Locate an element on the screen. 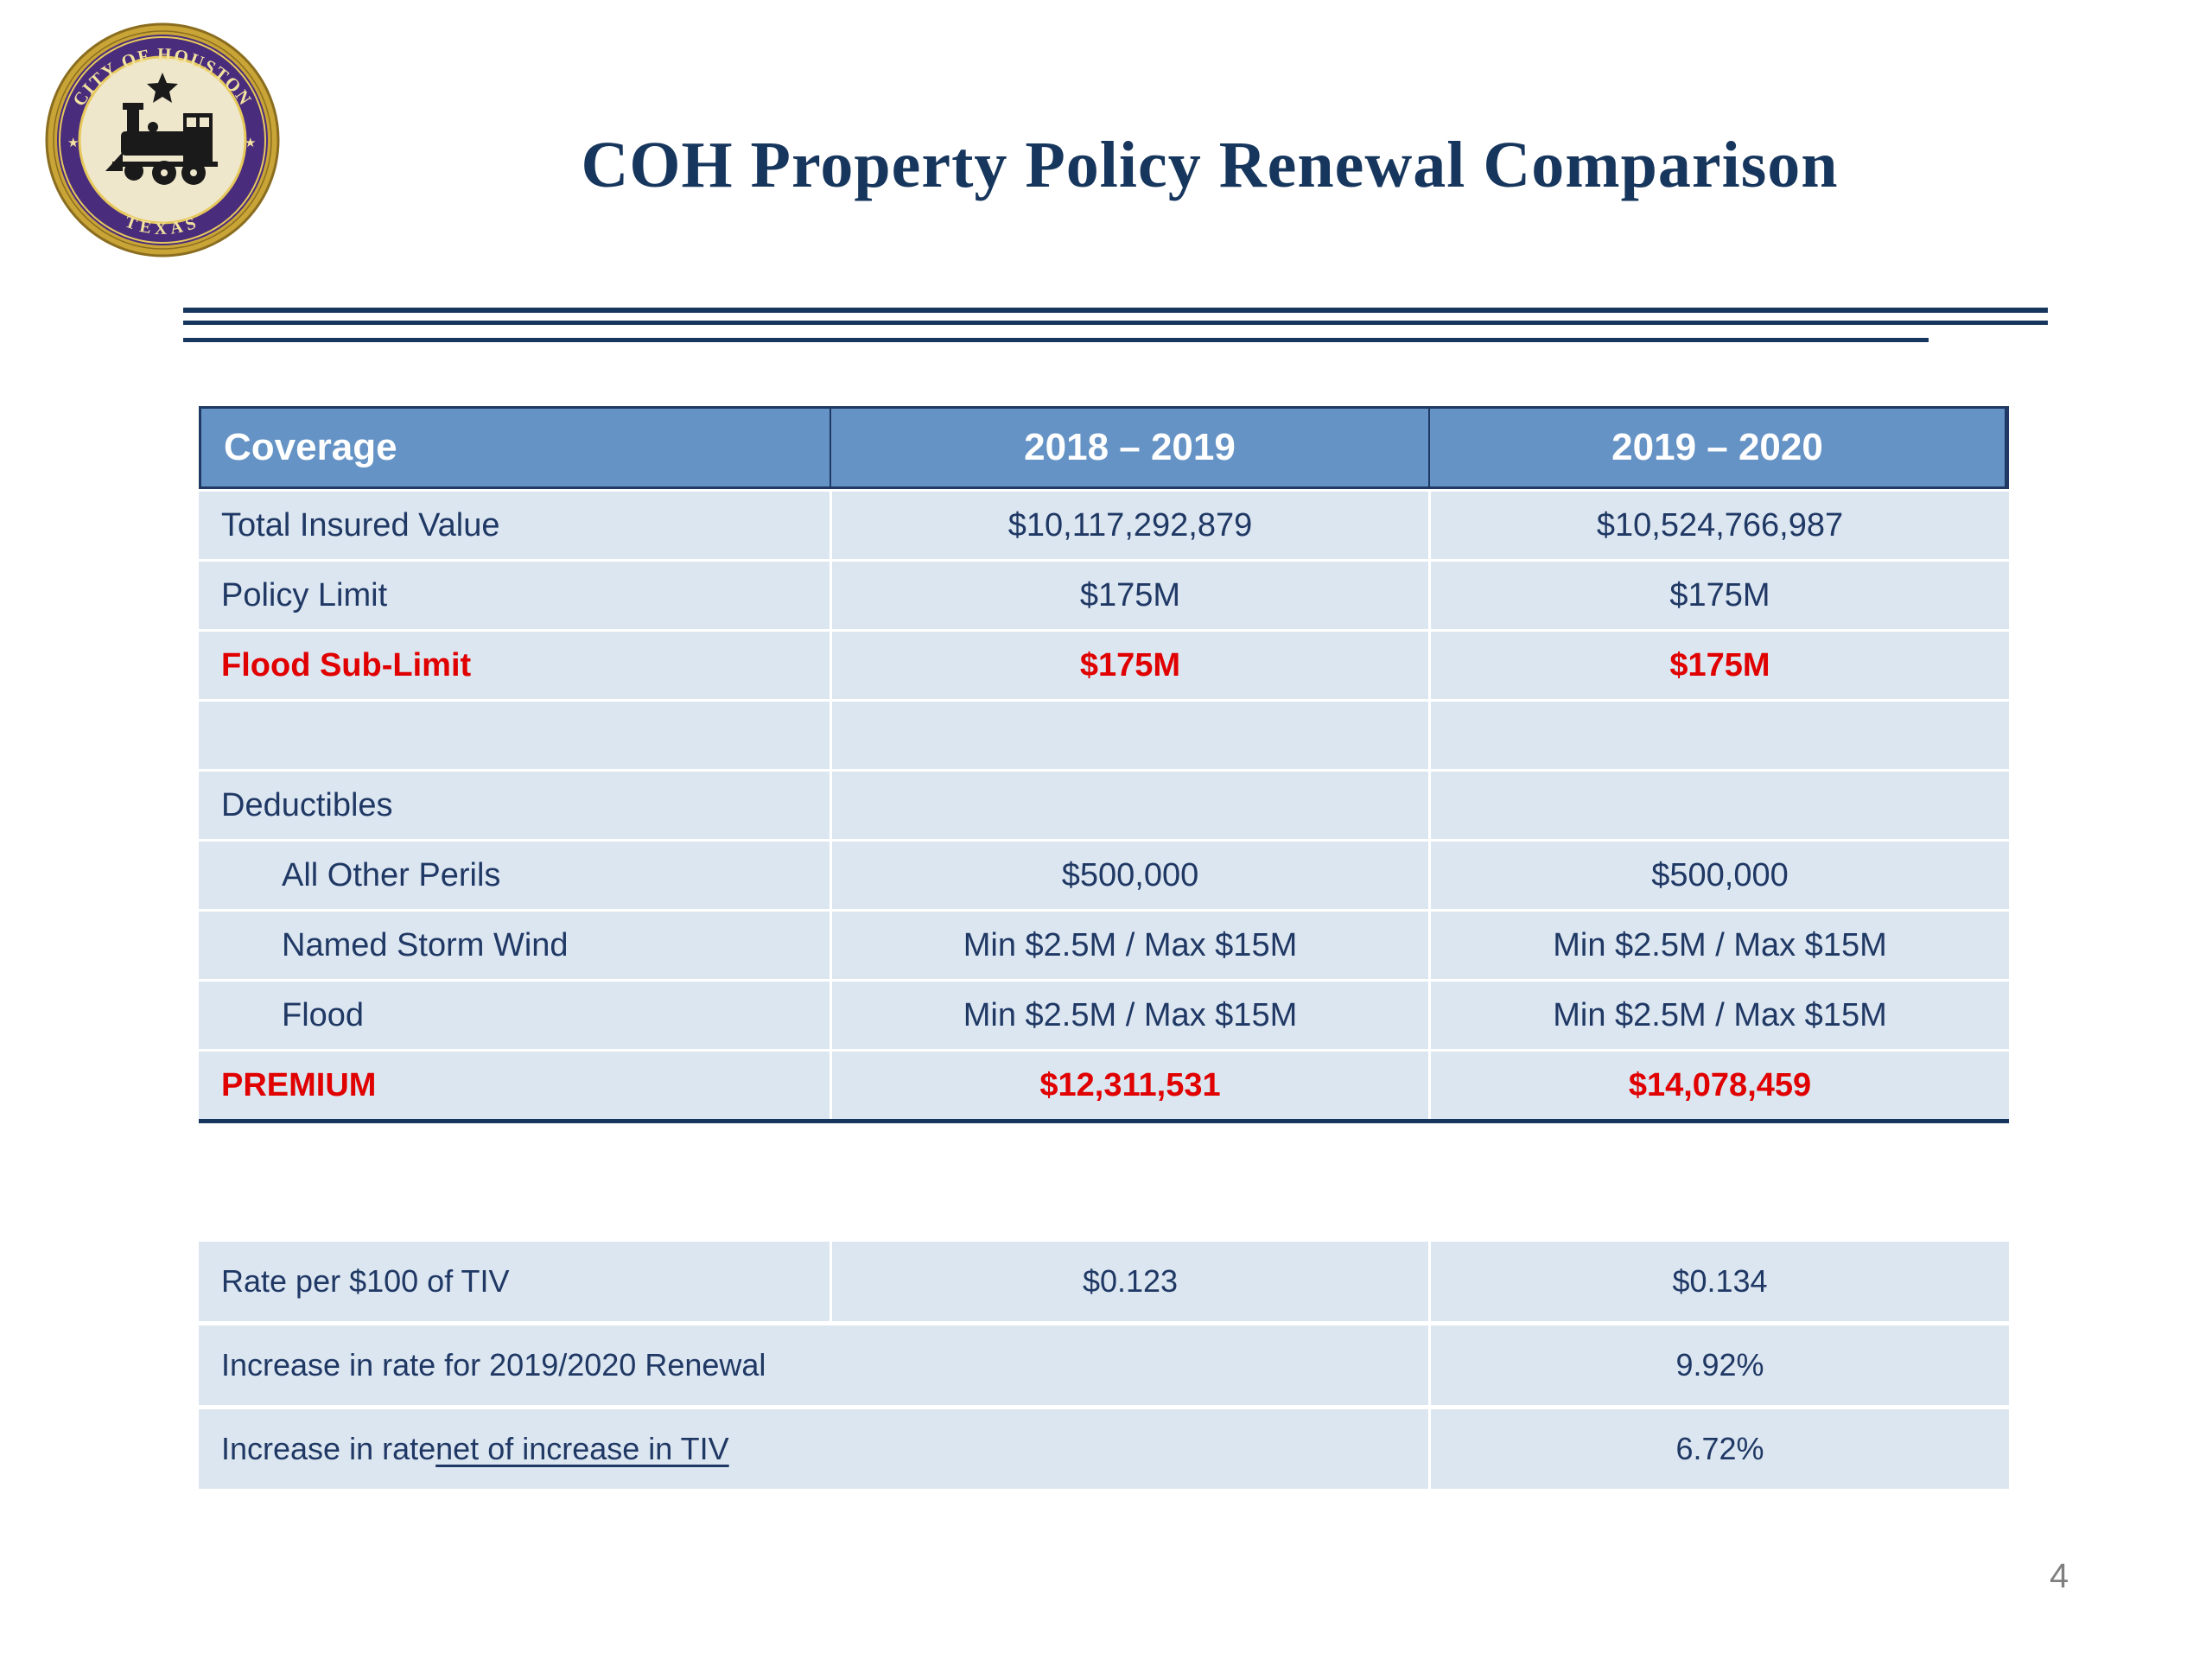 Image resolution: width=2212 pixels, height=1659 pixels. table-row-policy-limit: Policy Limit $175M $175M is located at coordinates (1104, 595).